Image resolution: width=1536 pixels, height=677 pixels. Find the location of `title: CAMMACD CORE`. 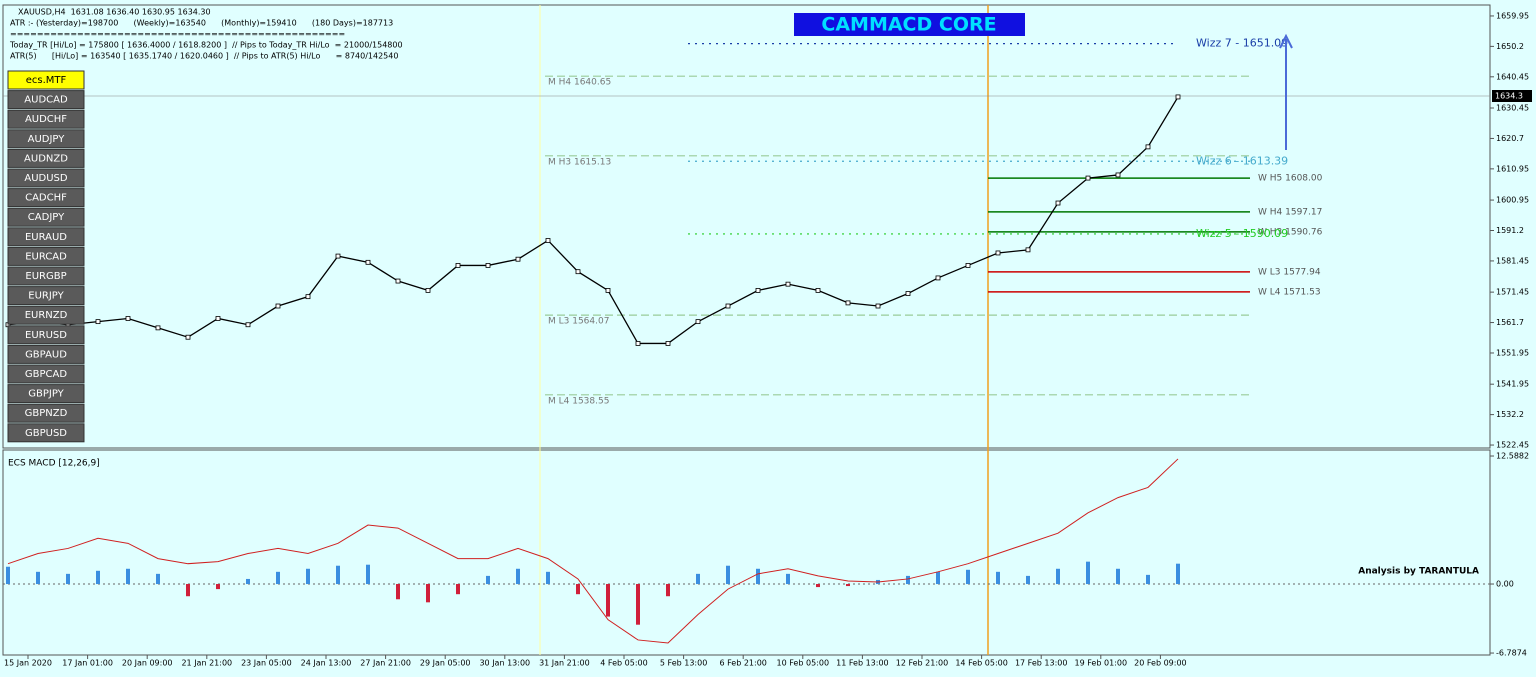

title: CAMMACD CORE is located at coordinates (908, 25).